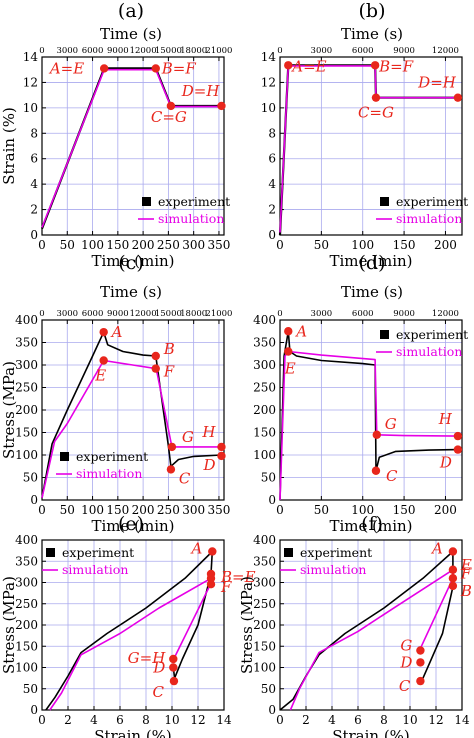  Describe the element at coordinates (131, 11) in the screenshot. I see `panel-label: (a)` at that location.